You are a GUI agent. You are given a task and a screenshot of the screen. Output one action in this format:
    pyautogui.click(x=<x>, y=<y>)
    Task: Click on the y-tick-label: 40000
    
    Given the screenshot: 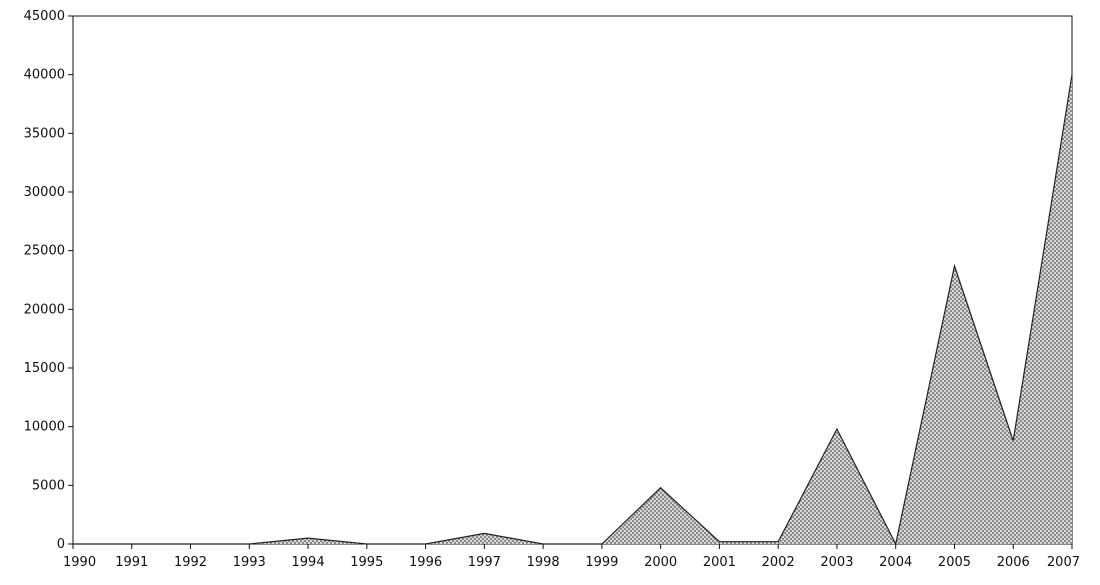 What is the action you would take?
    pyautogui.click(x=44, y=75)
    